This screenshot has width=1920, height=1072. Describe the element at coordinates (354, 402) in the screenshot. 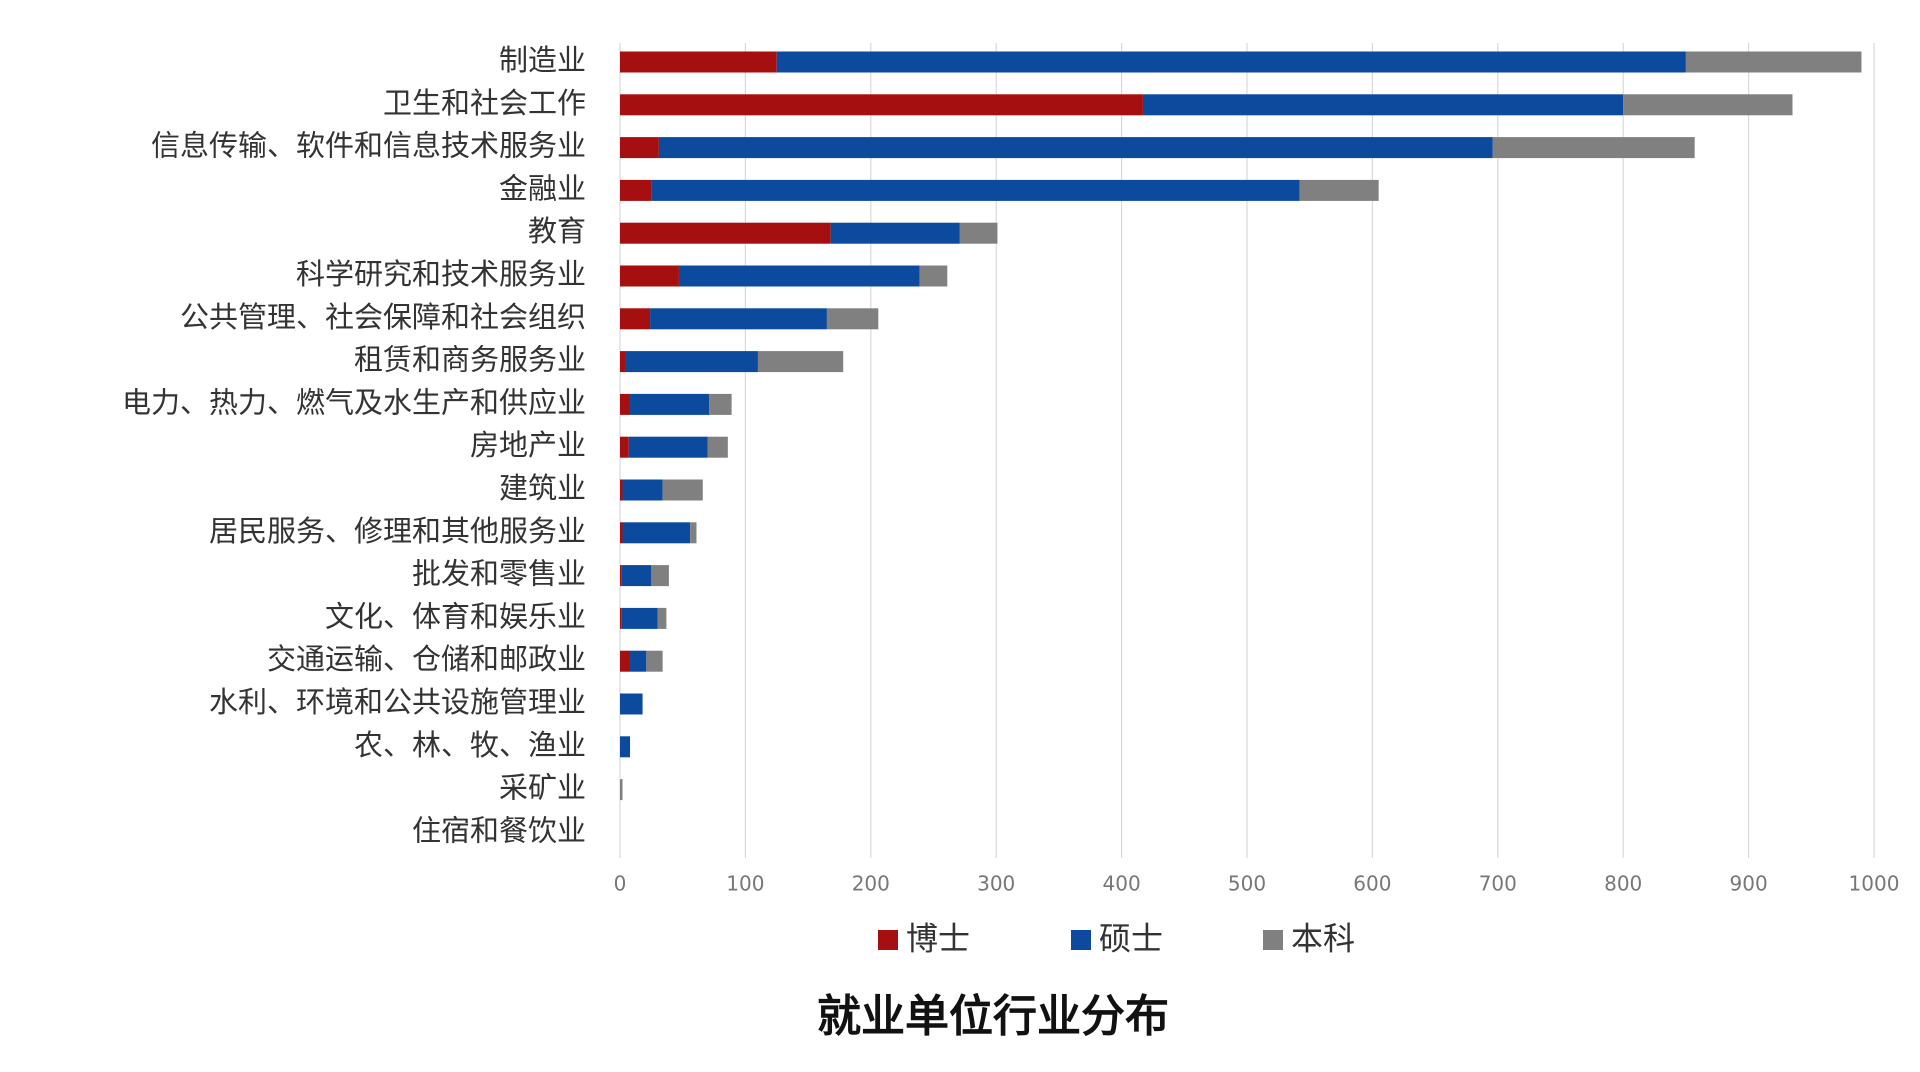

I see `y-tick-label: 电力、热力、燃气及水生产和供应业` at that location.